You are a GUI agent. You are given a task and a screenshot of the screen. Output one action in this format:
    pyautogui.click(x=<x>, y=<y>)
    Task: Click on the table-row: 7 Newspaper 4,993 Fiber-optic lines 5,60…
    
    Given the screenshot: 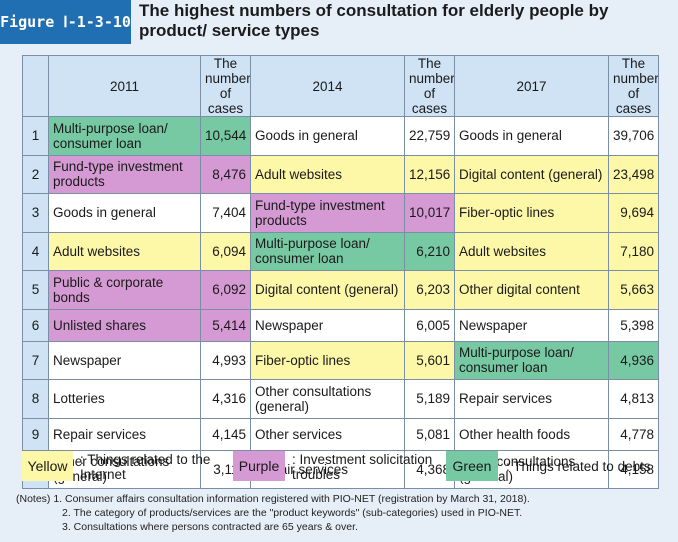 What is the action you would take?
    pyautogui.click(x=340, y=360)
    